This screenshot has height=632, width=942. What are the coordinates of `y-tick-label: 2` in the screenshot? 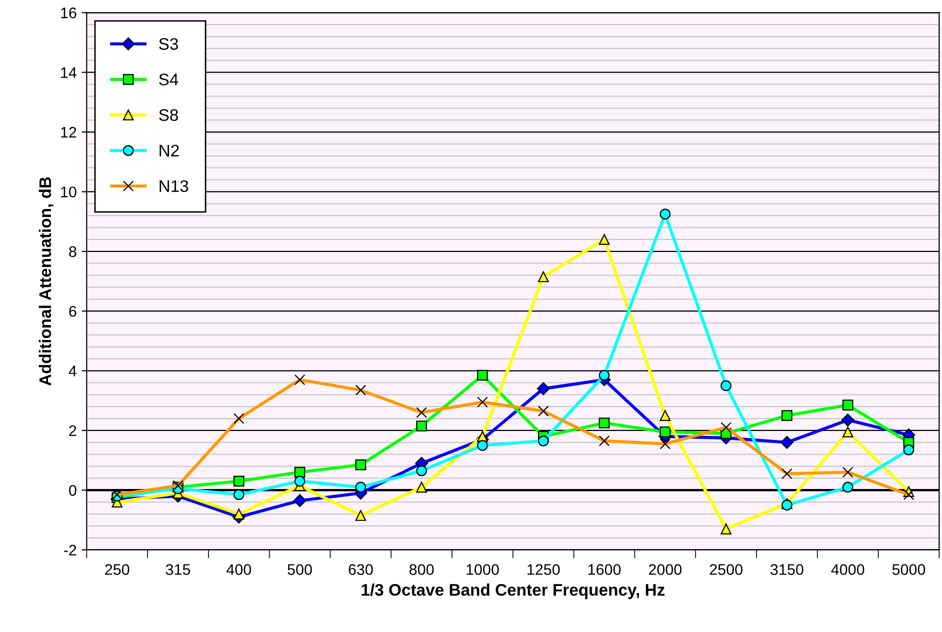 It's located at (72, 430).